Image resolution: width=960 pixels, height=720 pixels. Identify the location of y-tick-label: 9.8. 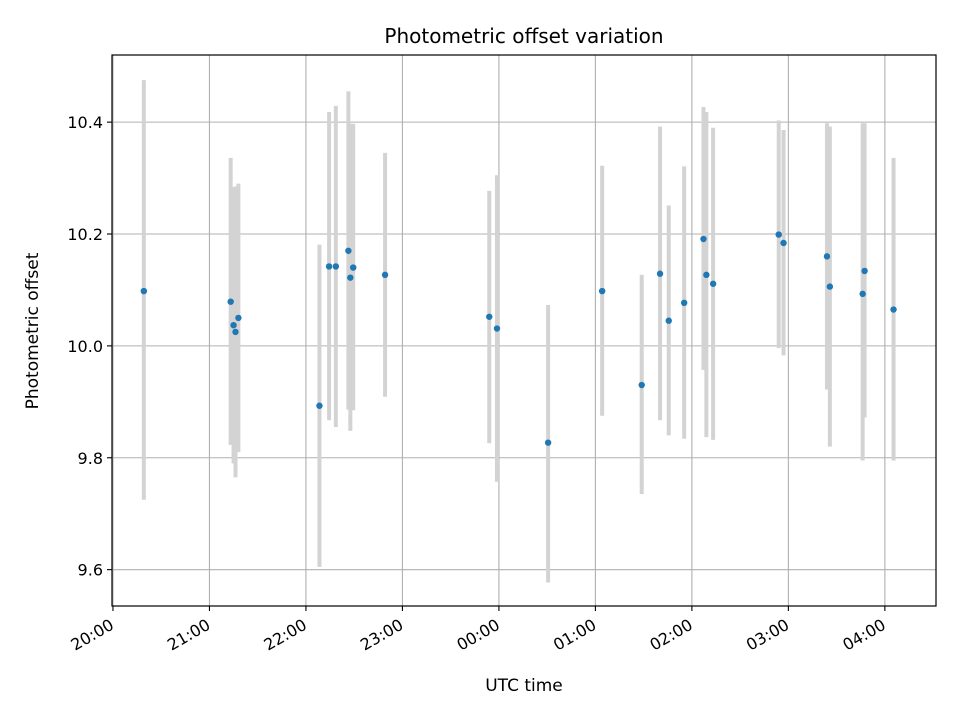
(90, 458).